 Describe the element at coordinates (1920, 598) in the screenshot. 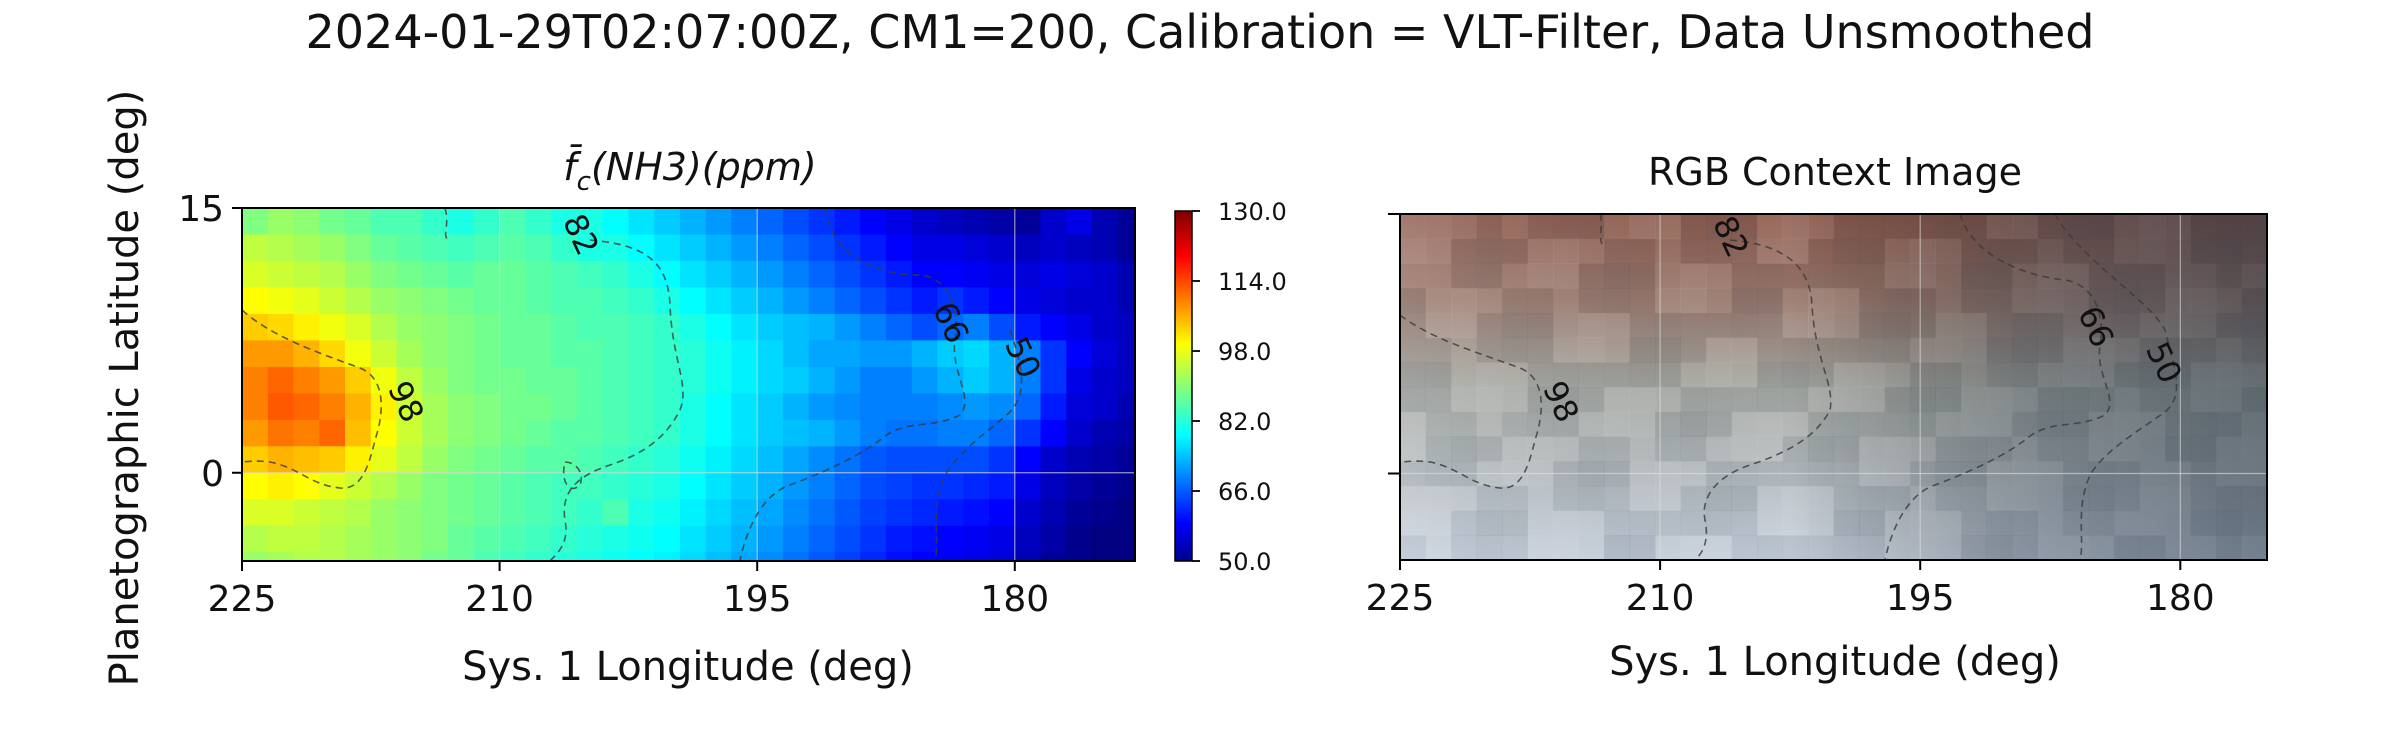

I see `rgb-x-tick-label: 195` at that location.